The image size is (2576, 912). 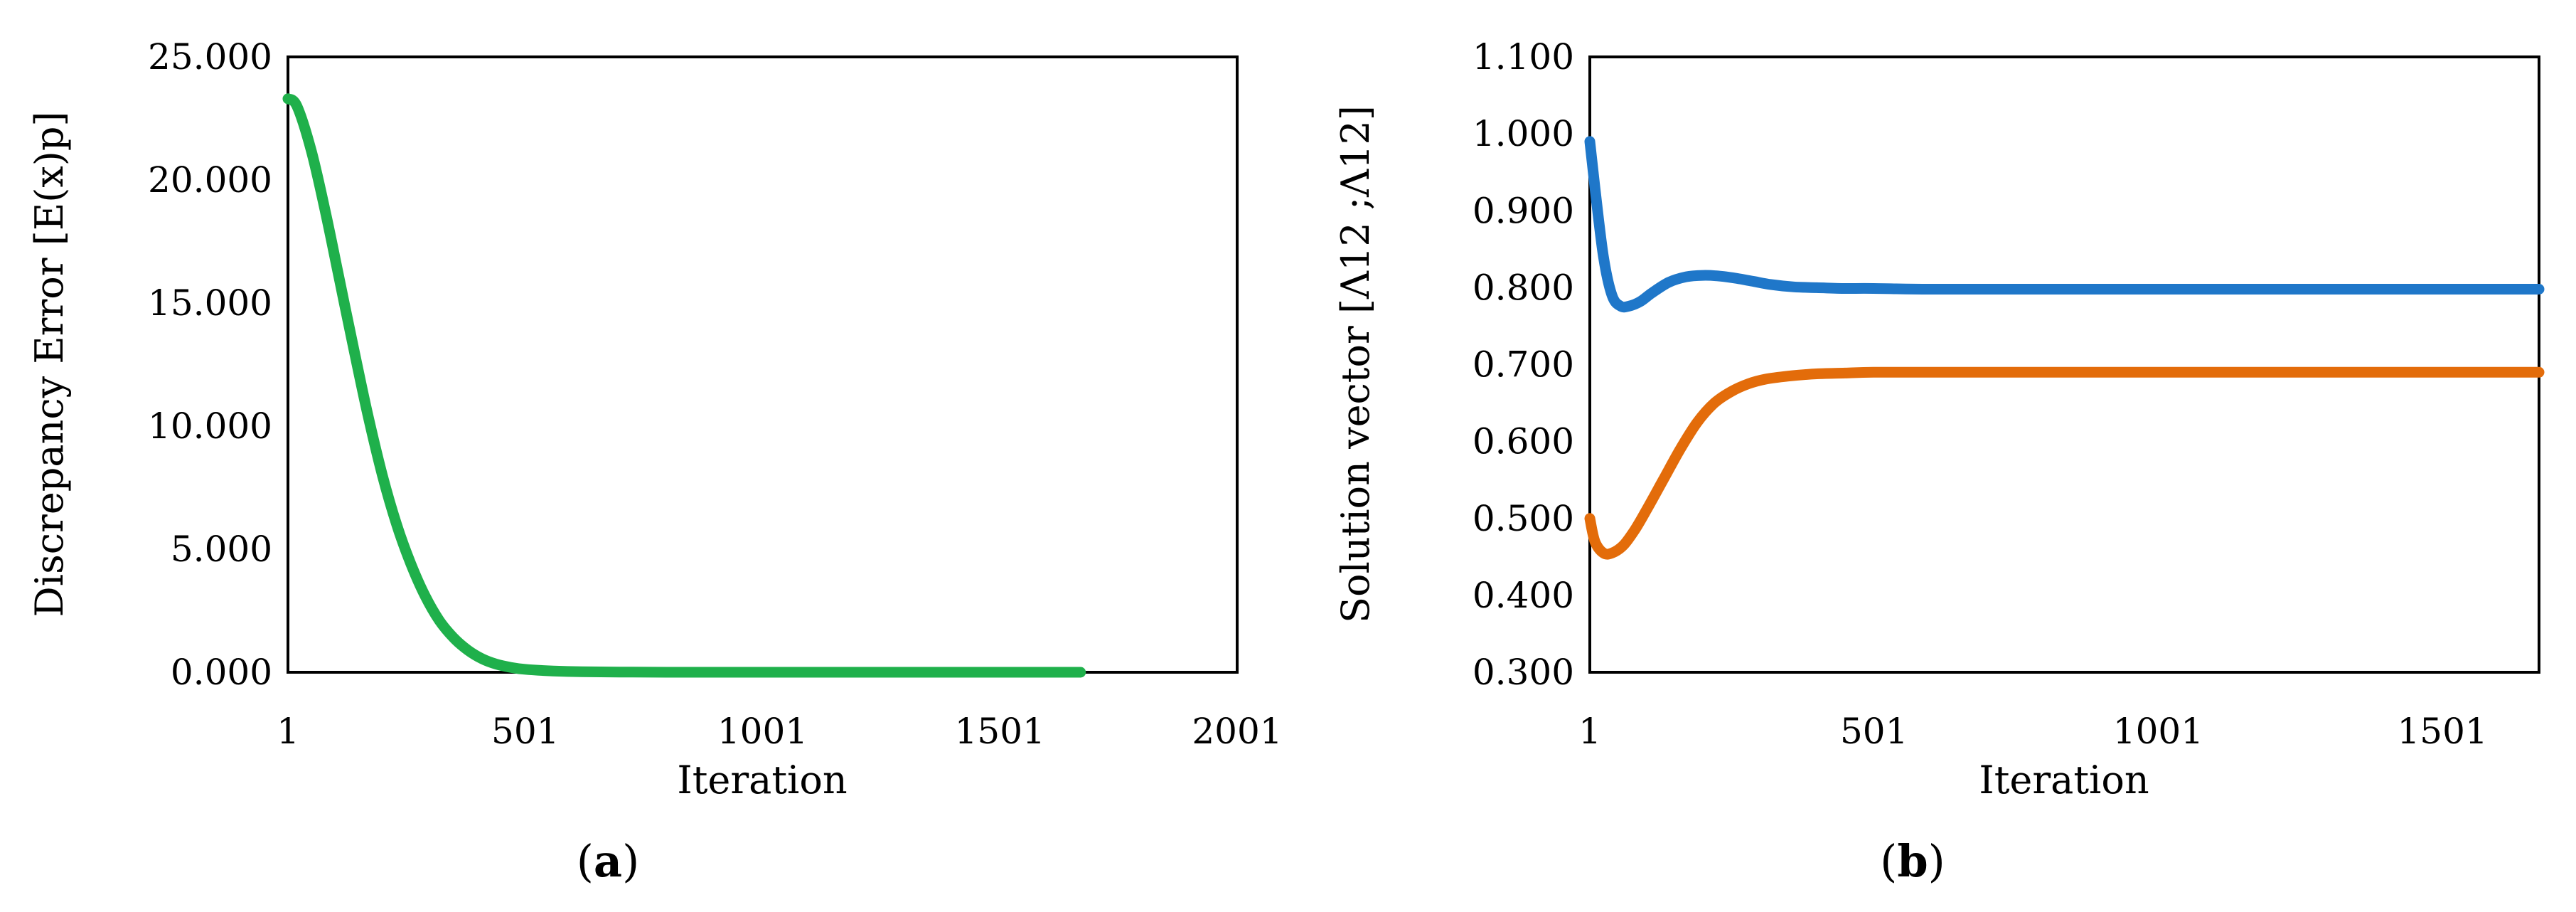 What do you see at coordinates (1523, 441) in the screenshot?
I see `y-tick-label: 0.600` at bounding box center [1523, 441].